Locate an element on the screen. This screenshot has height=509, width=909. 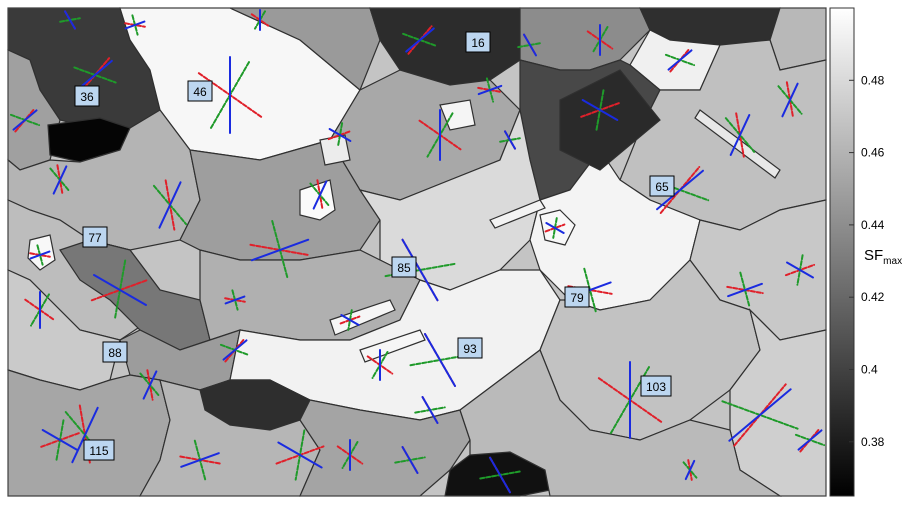
grain-top-right-edge is located at coordinates (798, 39).